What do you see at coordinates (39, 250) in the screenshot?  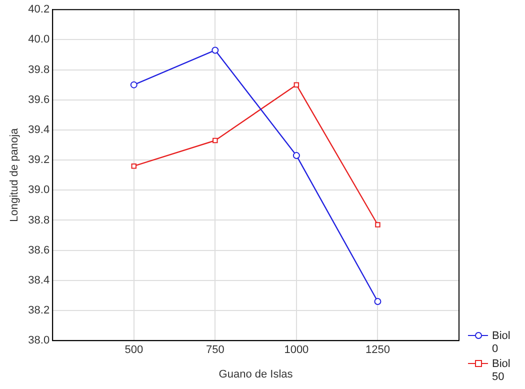 I see `y-tick-label: 38.6` at bounding box center [39, 250].